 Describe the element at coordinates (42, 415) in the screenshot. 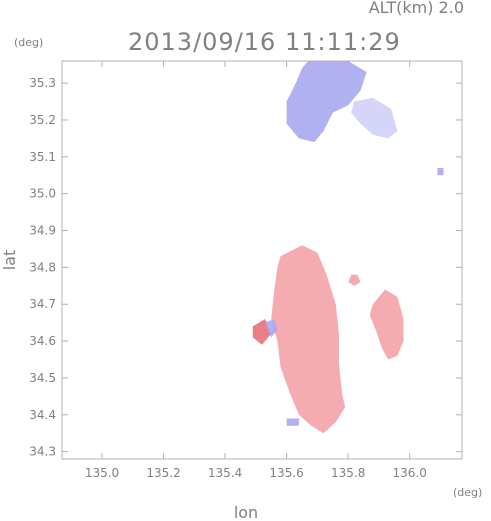

I see `y-tick-label: 34.4` at that location.